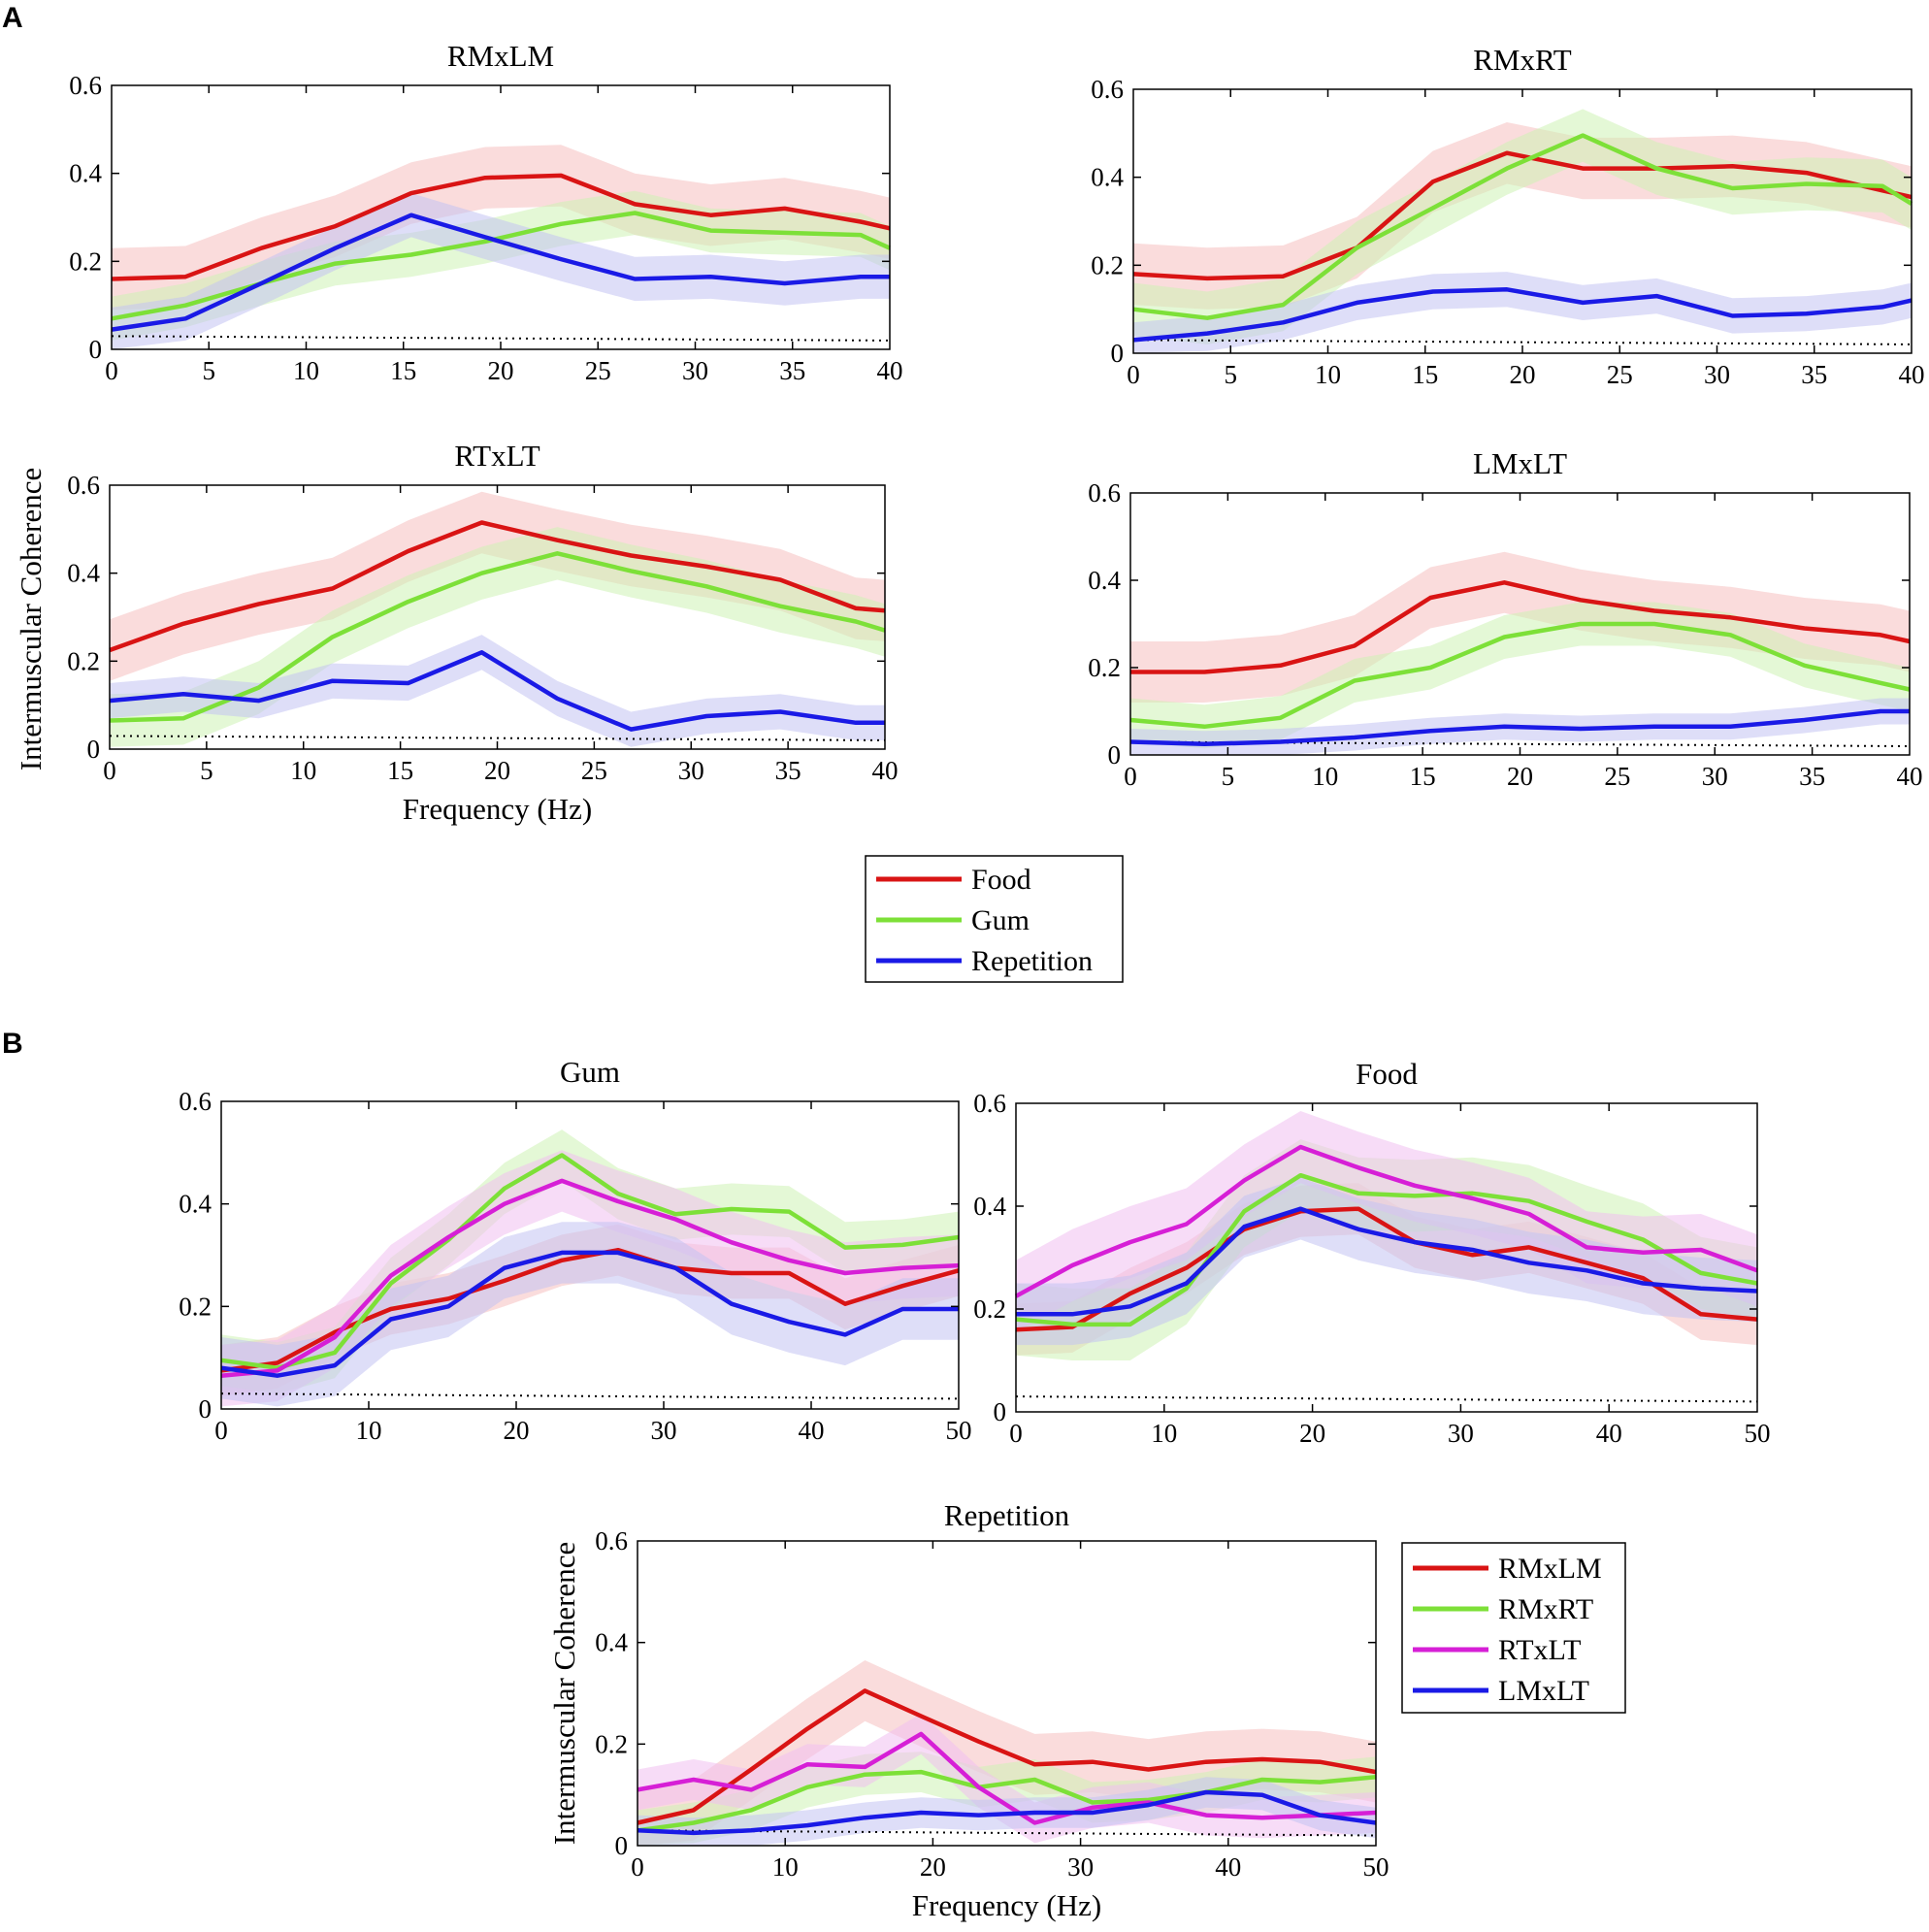 Image resolution: width=1929 pixels, height=1932 pixels. What do you see at coordinates (12, 1044) in the screenshot?
I see `panel-b-letter: B` at bounding box center [12, 1044].